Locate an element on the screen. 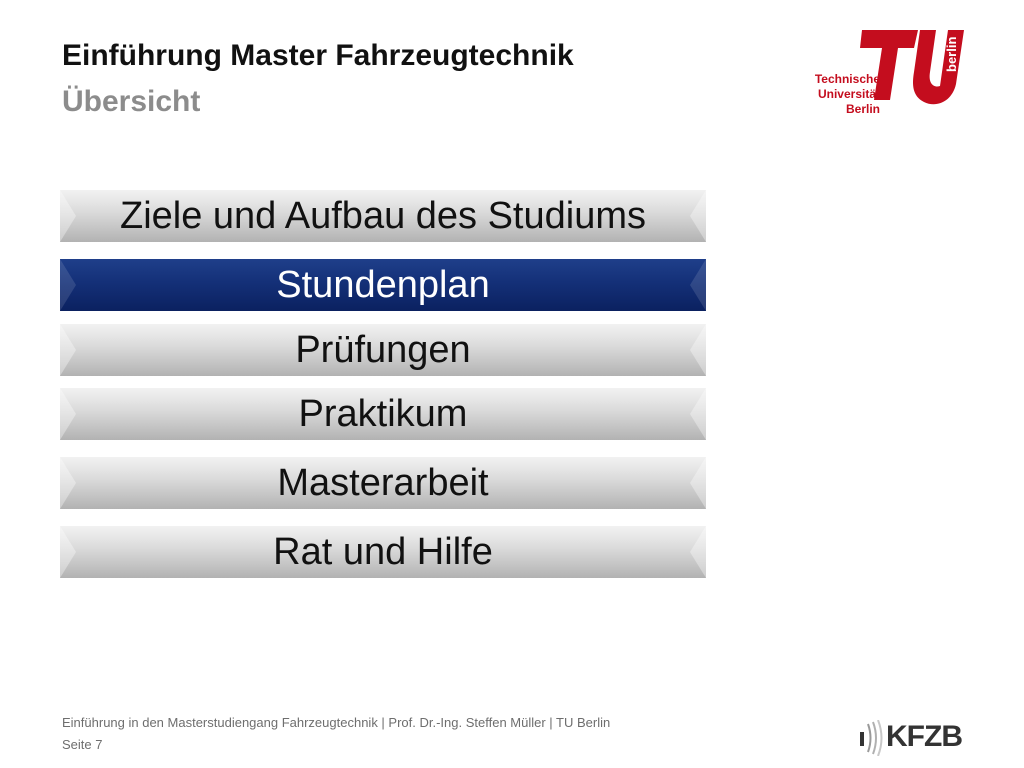 Image resolution: width=1024 pixels, height=768 pixels. menu-item-label: Ziele und Aufbau des Studiums is located at coordinates (382, 216).